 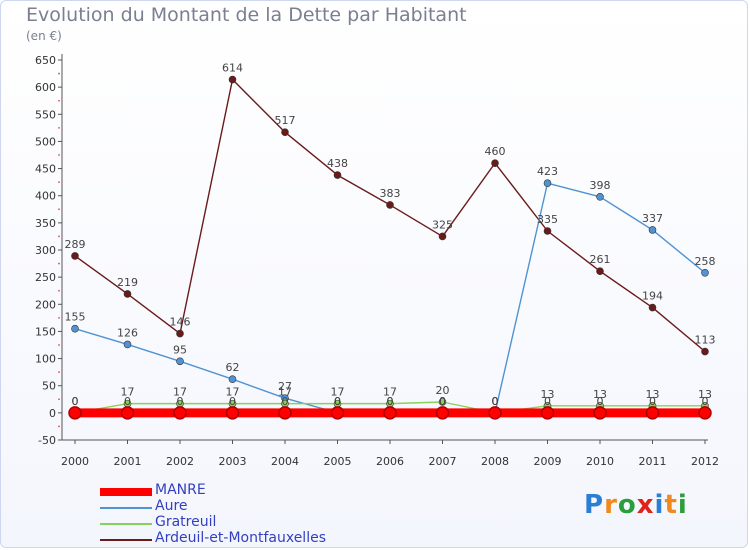 I want to click on y-tick-label: 100, so click(x=45, y=359).